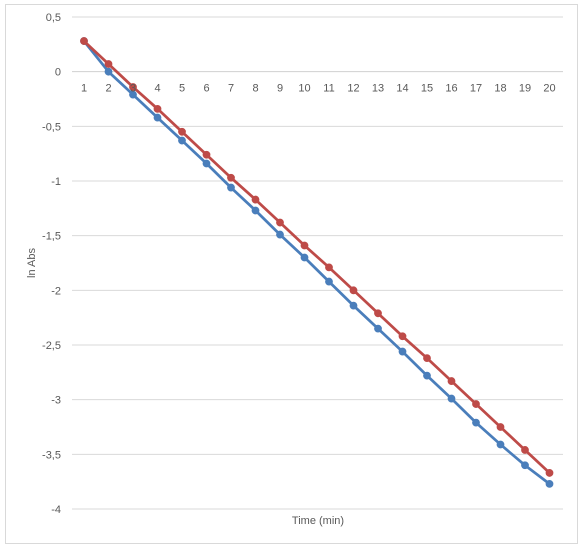  I want to click on y-tick-label: -3, so click(56, 401).